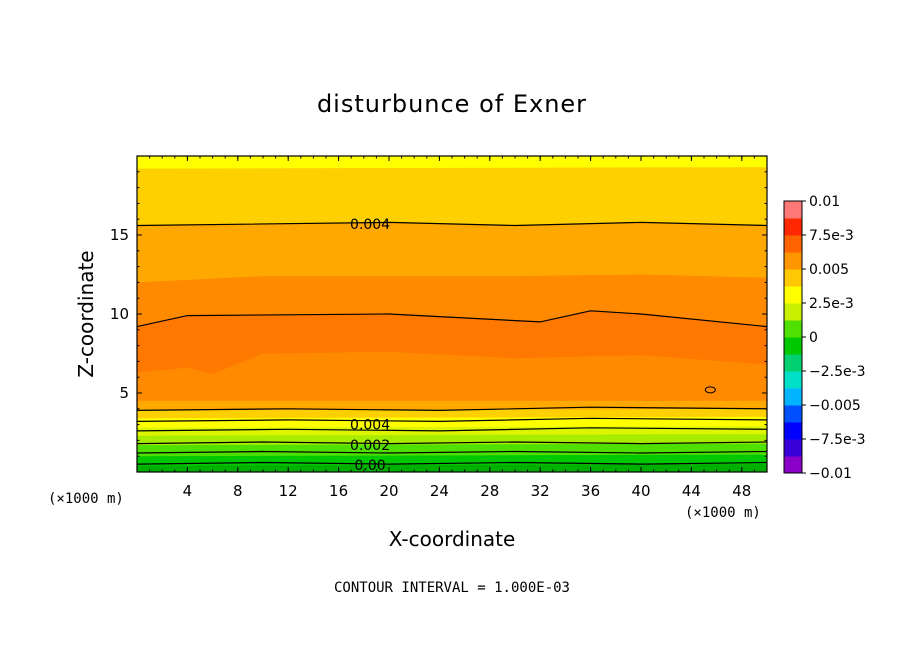 The height and width of the screenshot is (654, 904). Describe the element at coordinates (540, 491) in the screenshot. I see `x-tick-label: 32` at that location.